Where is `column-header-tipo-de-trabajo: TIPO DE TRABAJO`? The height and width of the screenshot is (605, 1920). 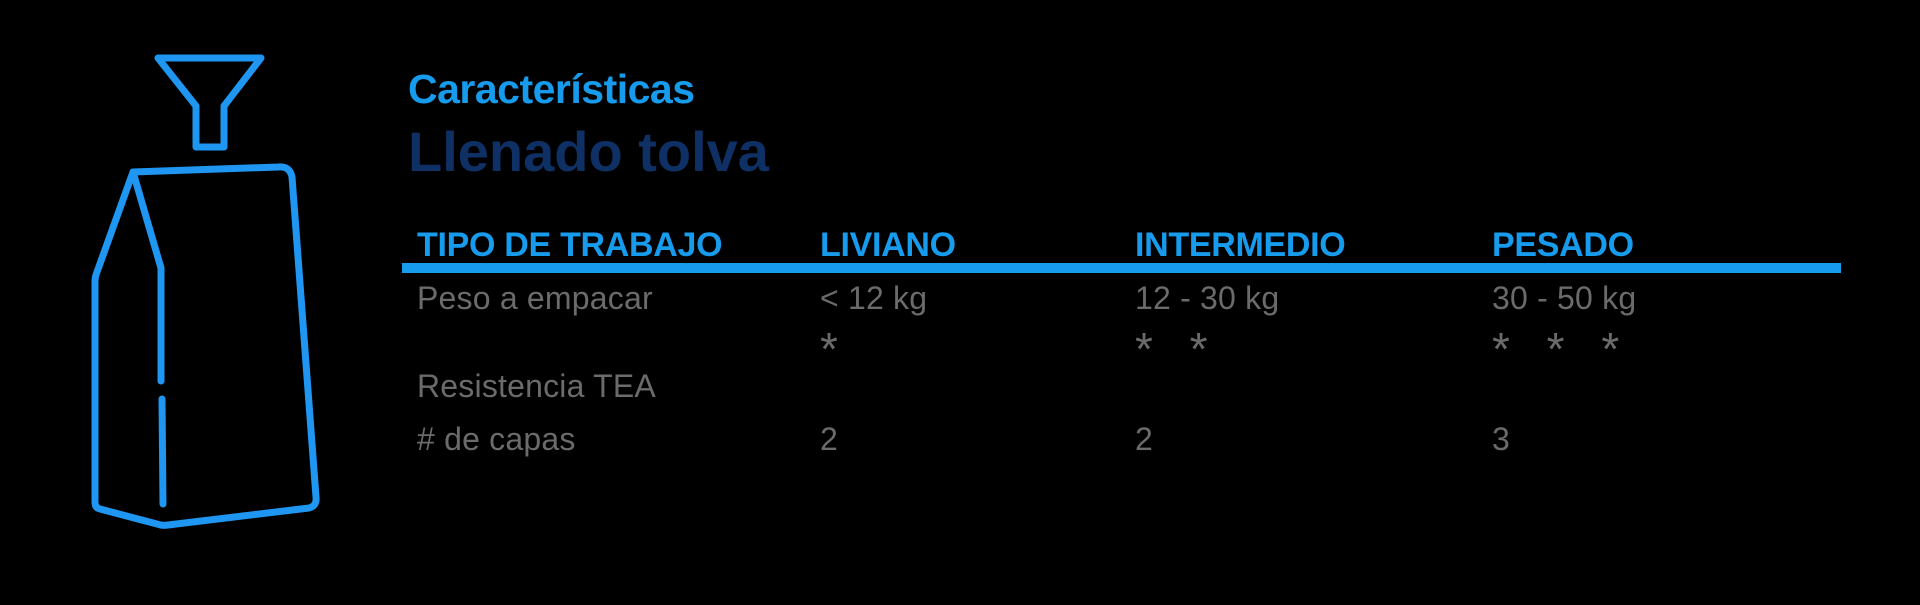
column-header-tipo-de-trabajo: TIPO DE TRABAJO is located at coordinates (570, 245).